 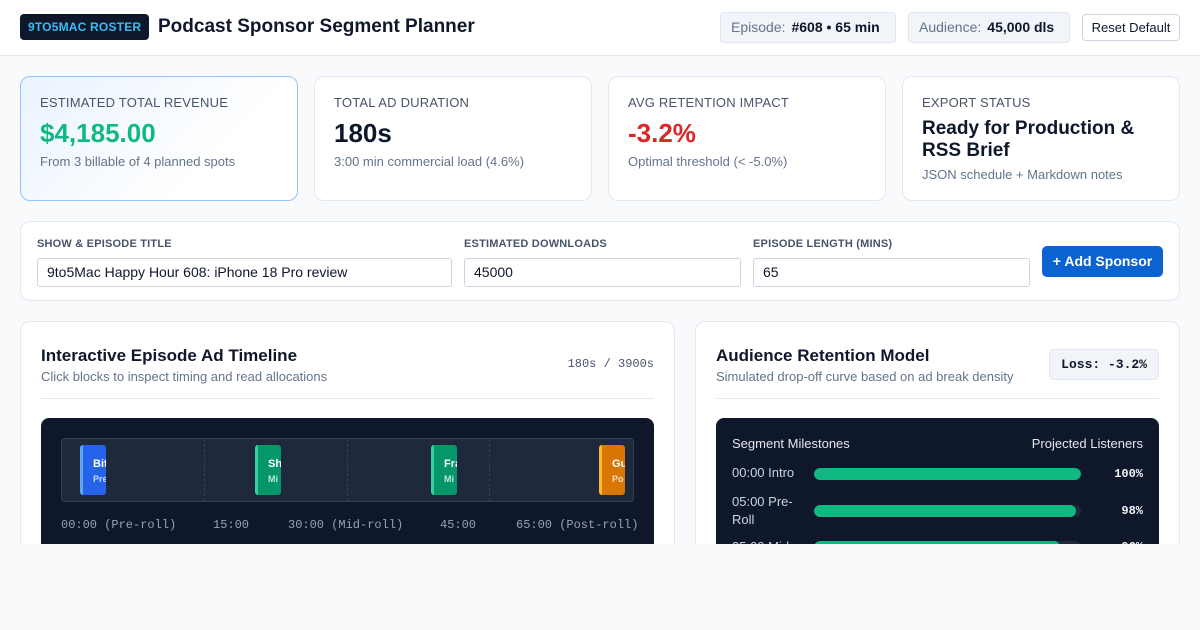 I want to click on stat-value: Ready for Production & RSS Brief, so click(x=1028, y=139).